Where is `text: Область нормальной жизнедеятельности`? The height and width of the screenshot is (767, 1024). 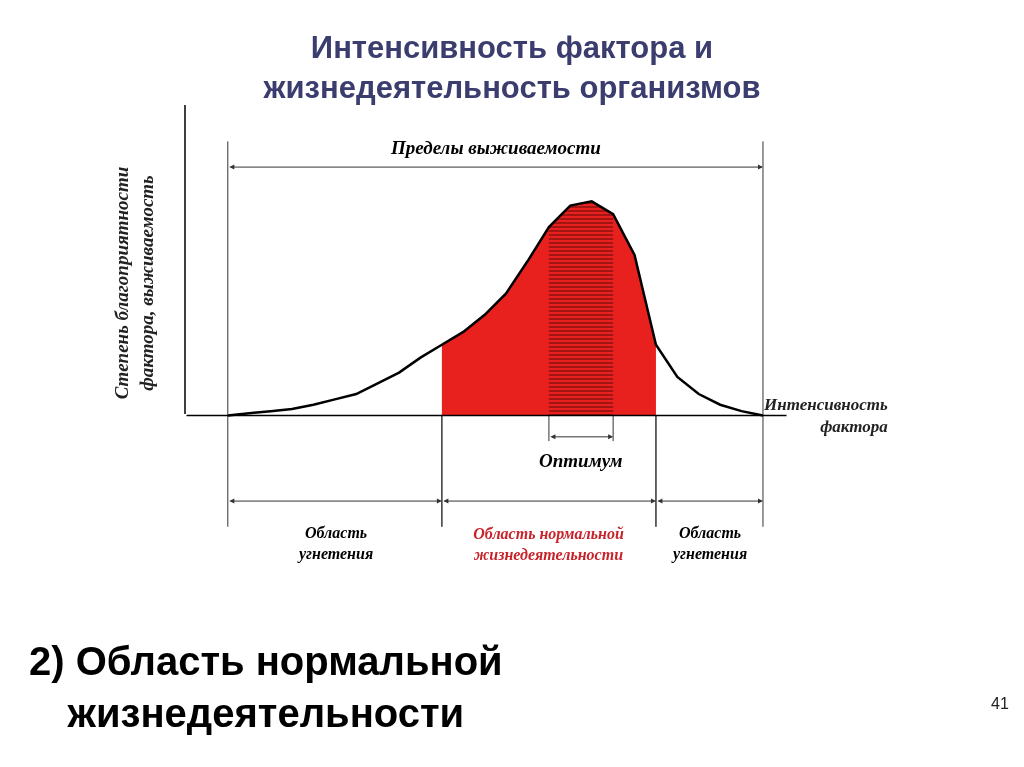 text: Область нормальной жизнедеятельности is located at coordinates (548, 544).